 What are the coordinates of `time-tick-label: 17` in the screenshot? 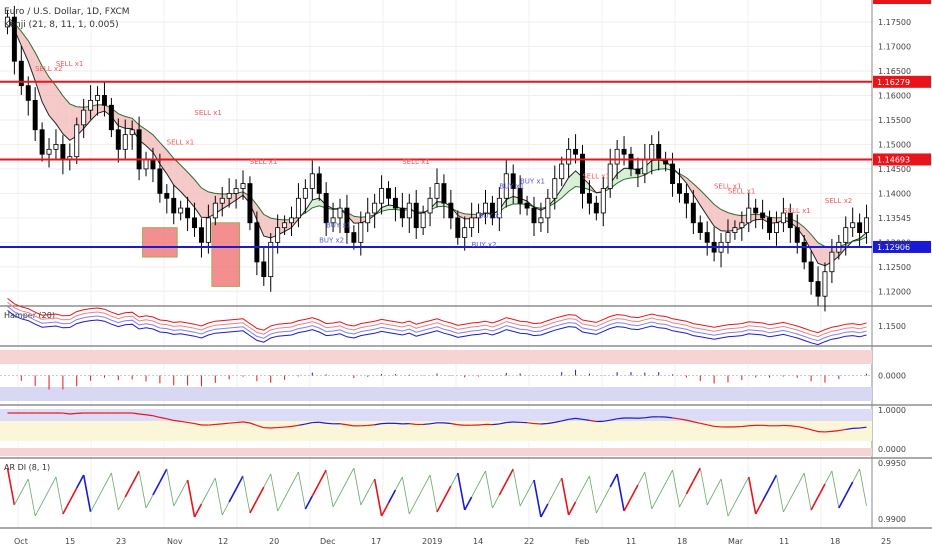 It's located at (376, 541).